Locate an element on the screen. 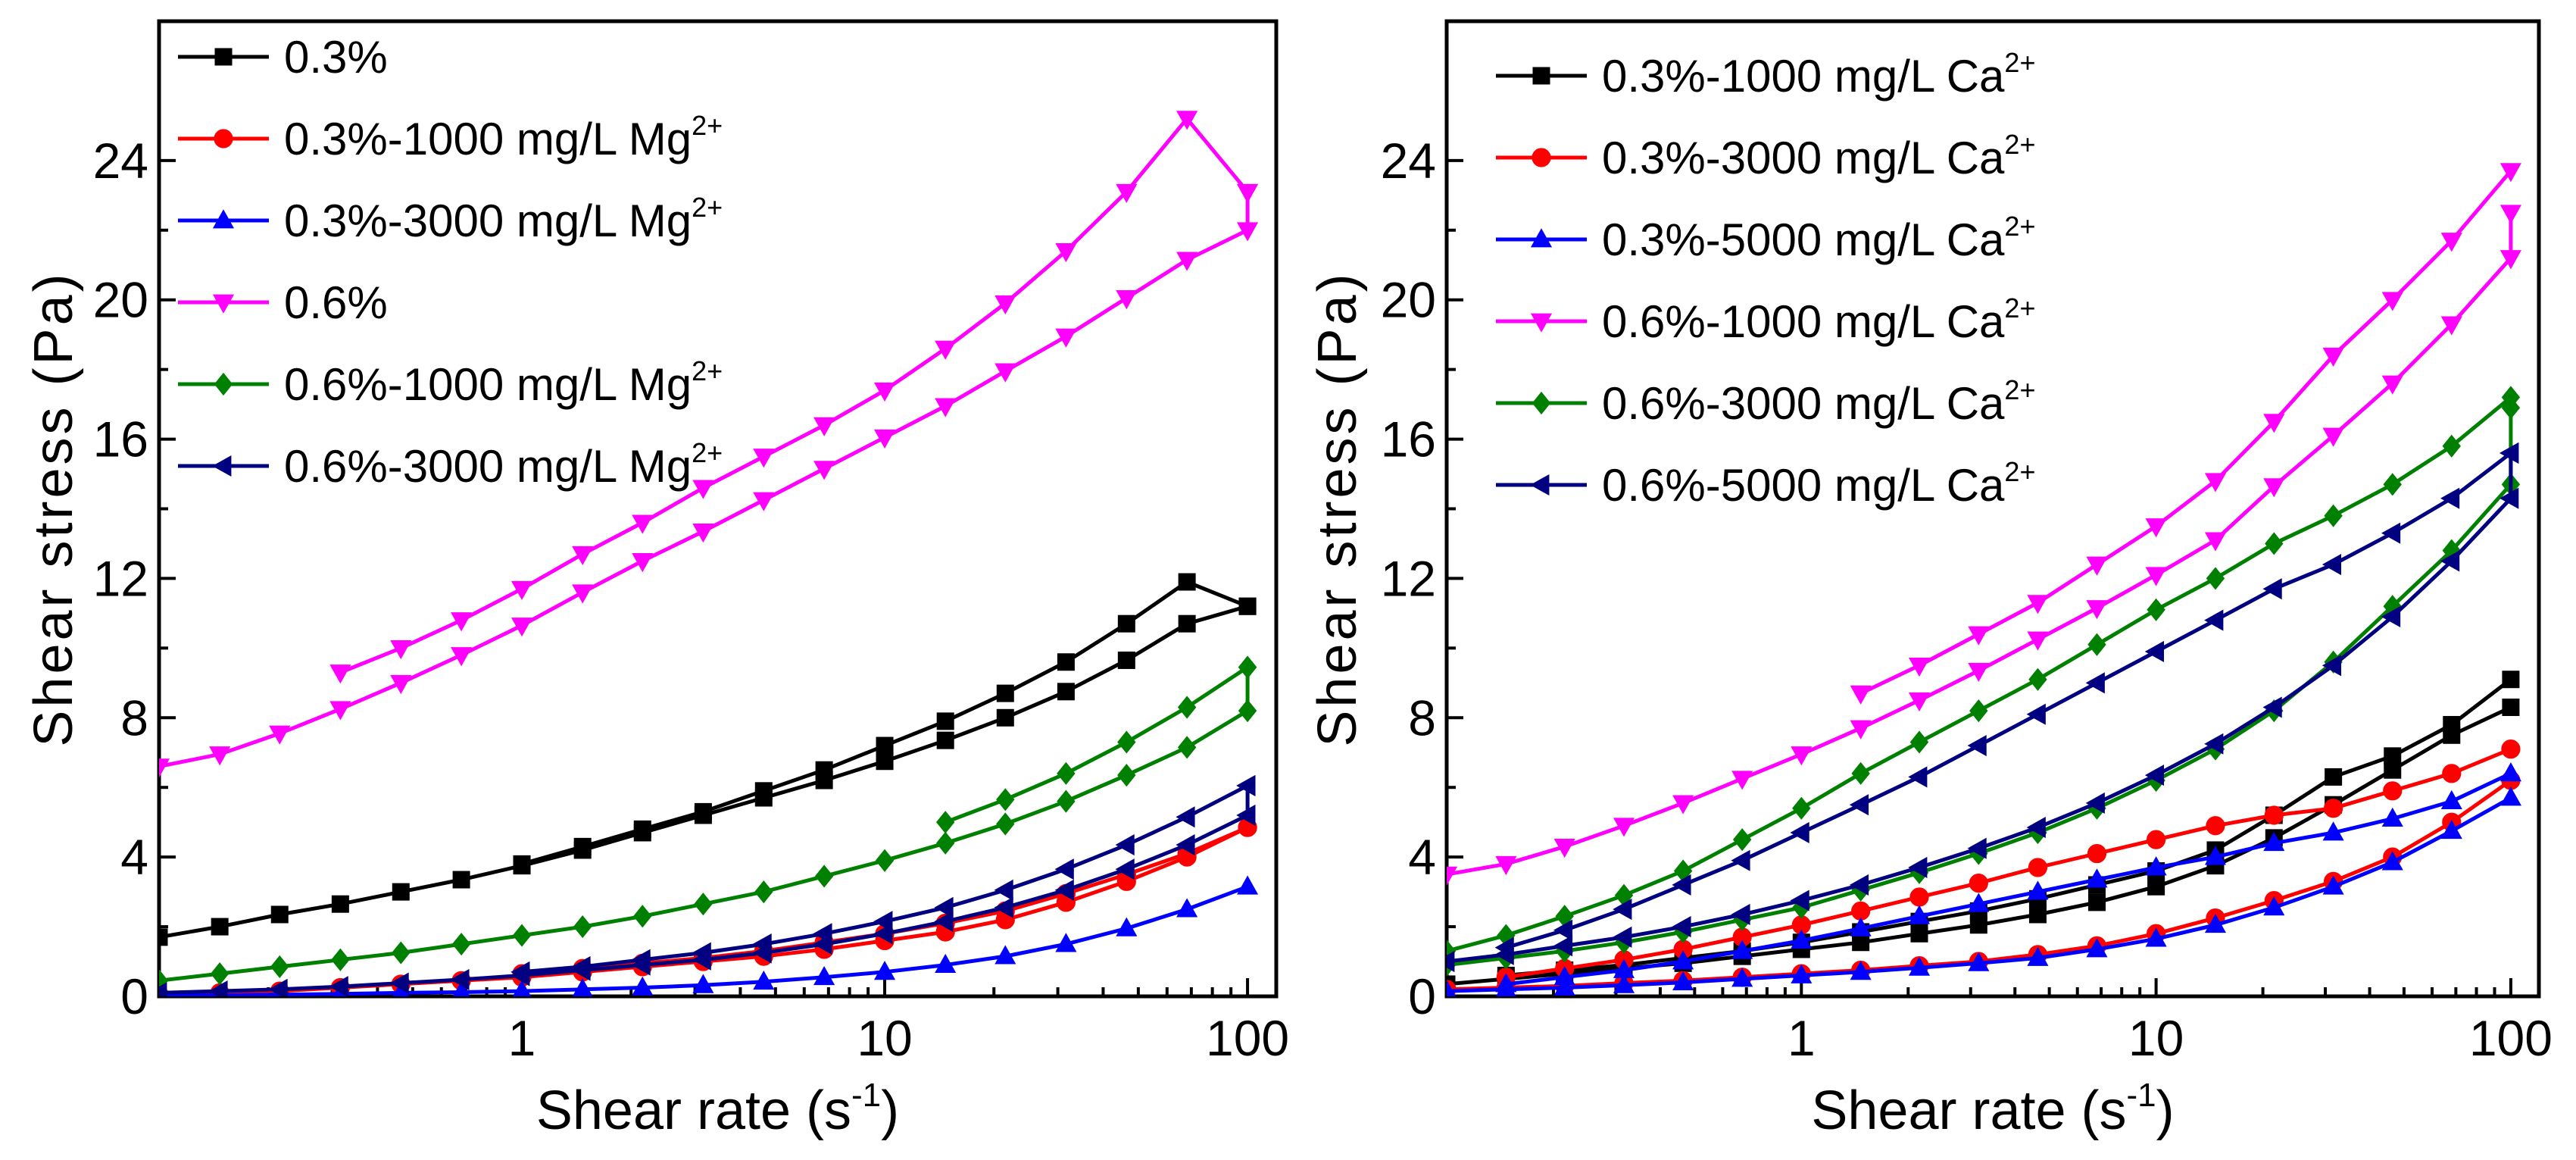  legend-label: 0.6%-5000 mg/L Ca2+ is located at coordinates (1819, 483).